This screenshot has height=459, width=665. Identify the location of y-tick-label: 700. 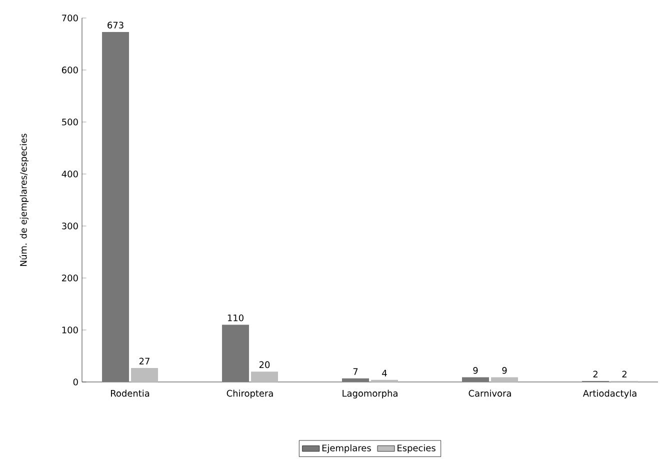
(70, 18).